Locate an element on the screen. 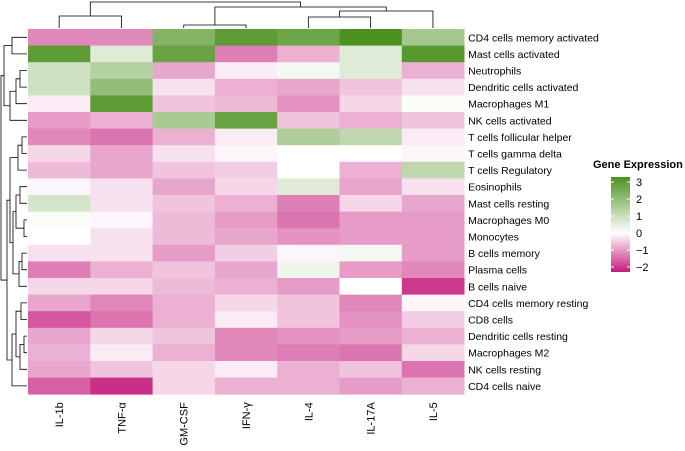  cell-t-cells-gamma-delta-ifn is located at coordinates (246, 154).